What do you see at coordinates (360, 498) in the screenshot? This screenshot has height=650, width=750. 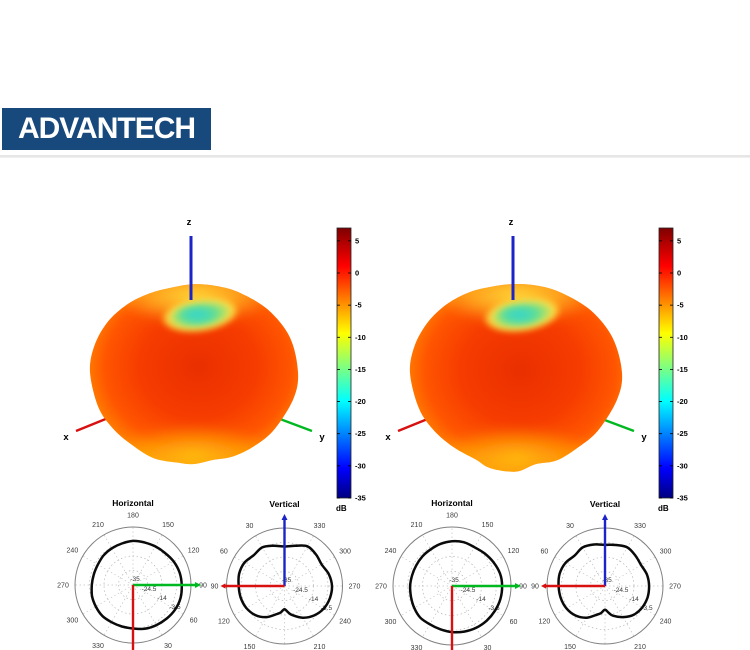 I see `colorbar-tick-label: -35` at bounding box center [360, 498].